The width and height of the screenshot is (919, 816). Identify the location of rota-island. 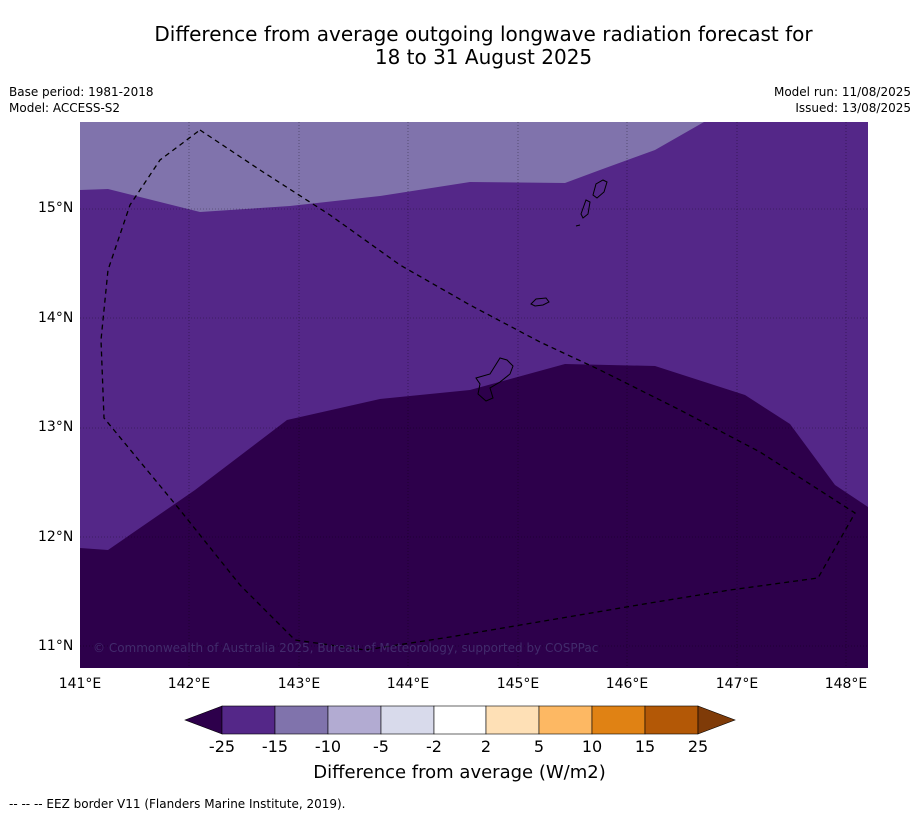
(540, 302).